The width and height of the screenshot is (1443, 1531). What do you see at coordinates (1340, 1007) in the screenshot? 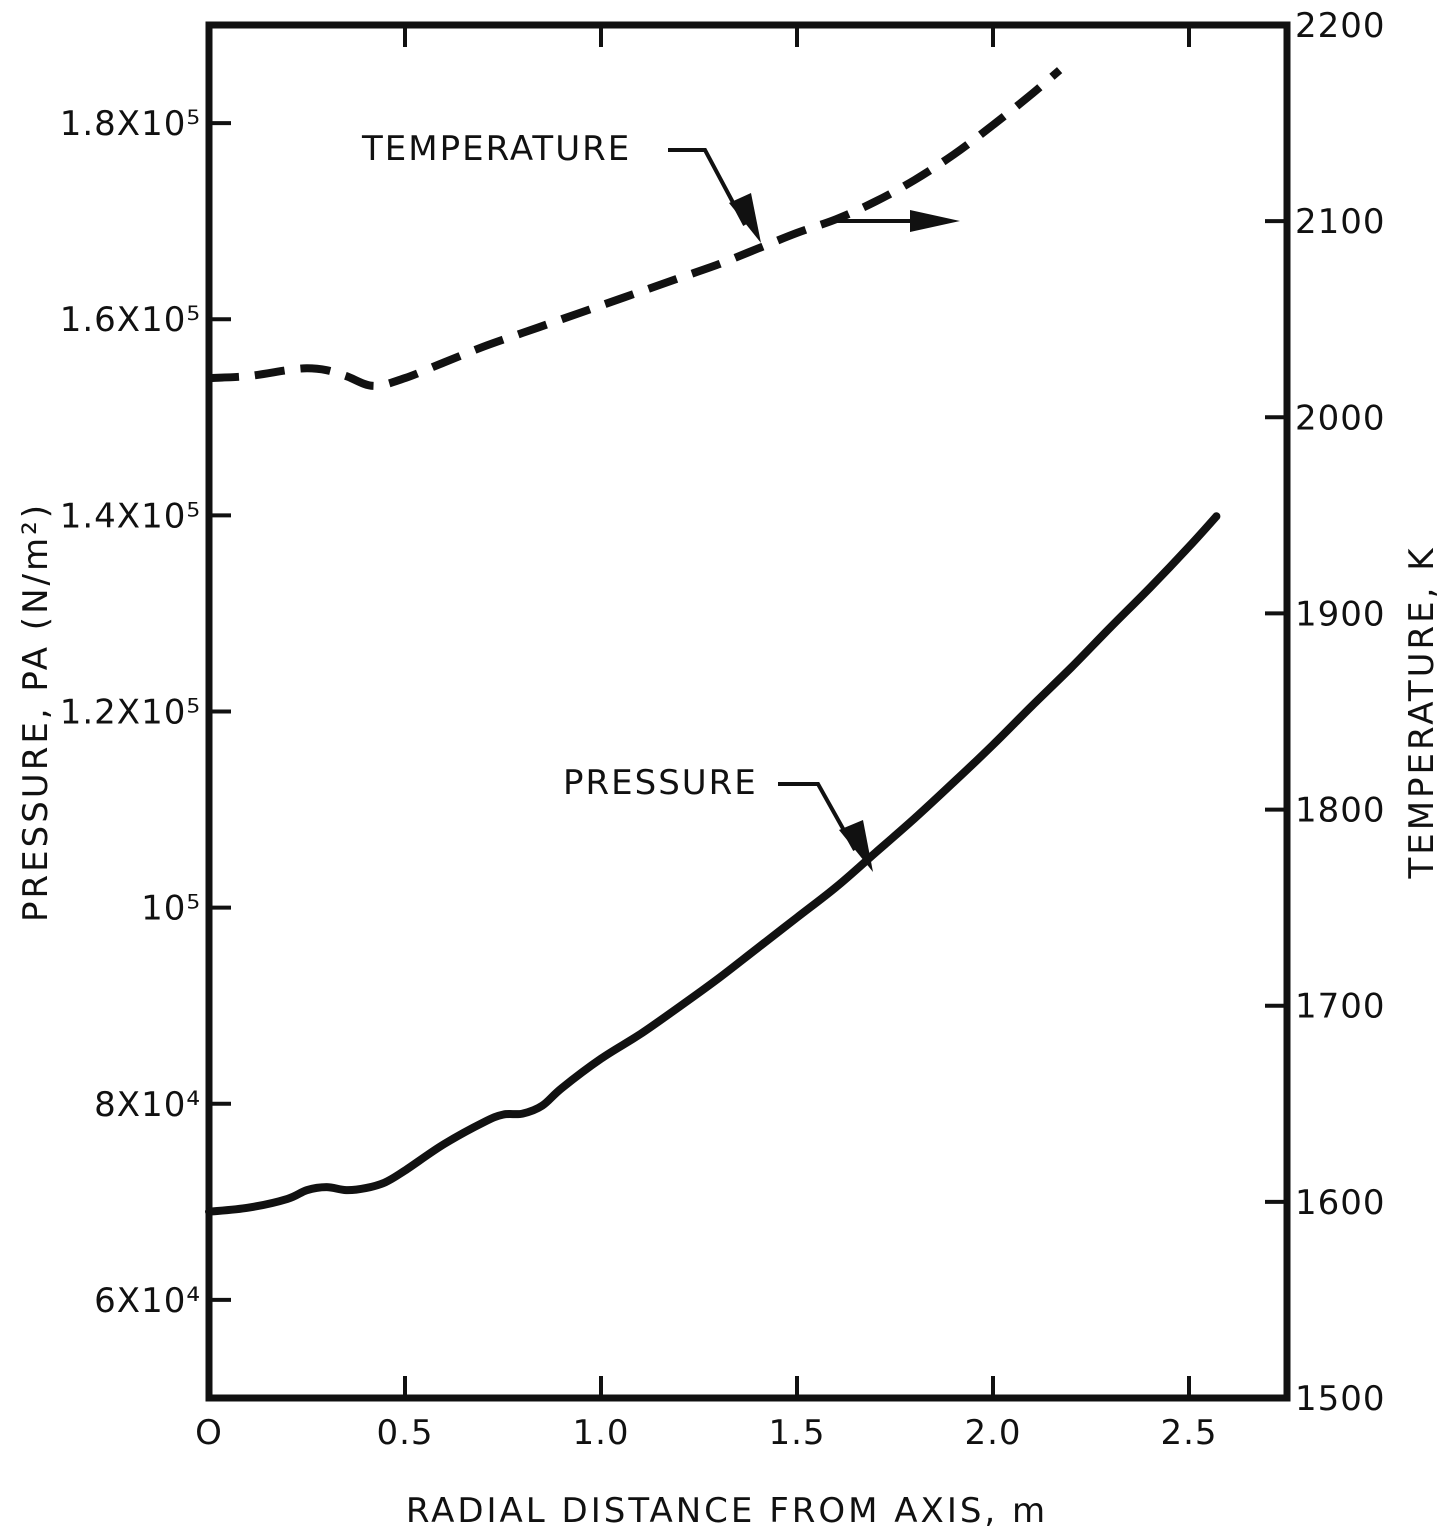
I see `right-tick-label-2: 1700` at bounding box center [1340, 1007].